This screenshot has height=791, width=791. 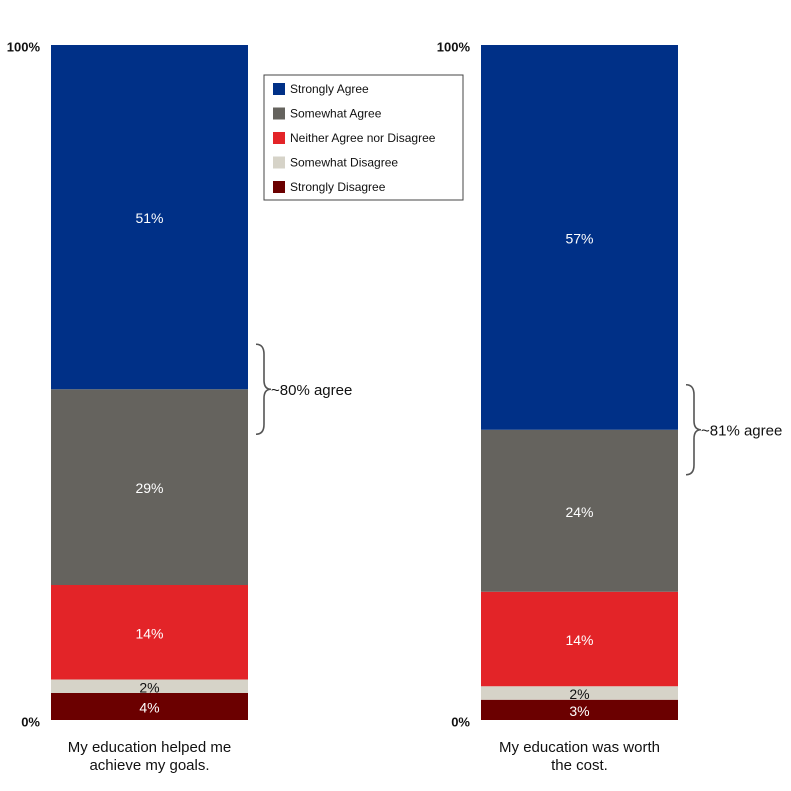 What do you see at coordinates (336, 114) in the screenshot?
I see `legend-label-somewhat-agree: Somewhat Agree` at bounding box center [336, 114].